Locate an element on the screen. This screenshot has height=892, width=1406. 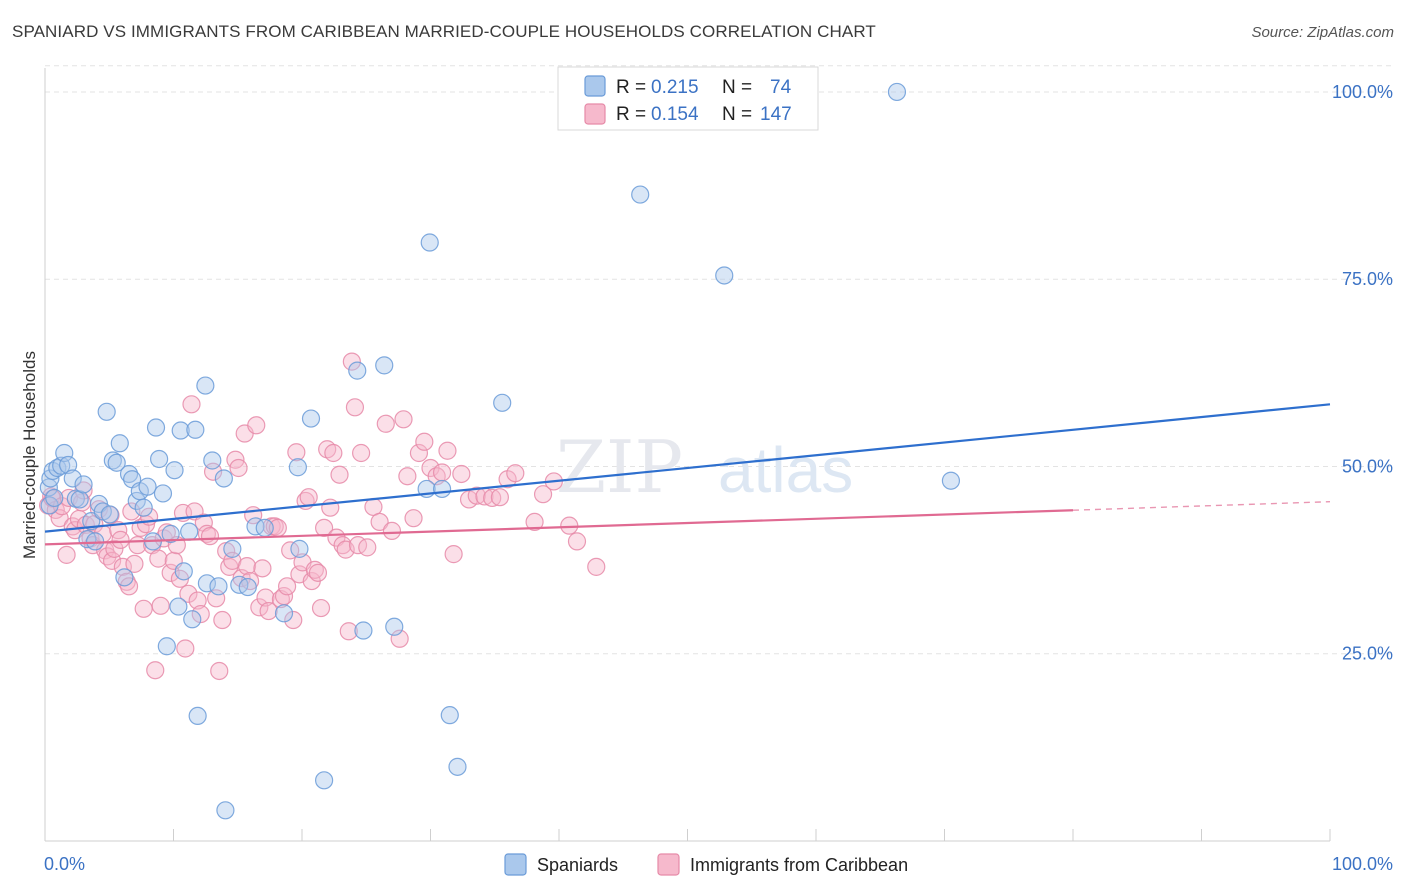
legend-r-label-spaniards: R = is located at coordinates (631, 87).